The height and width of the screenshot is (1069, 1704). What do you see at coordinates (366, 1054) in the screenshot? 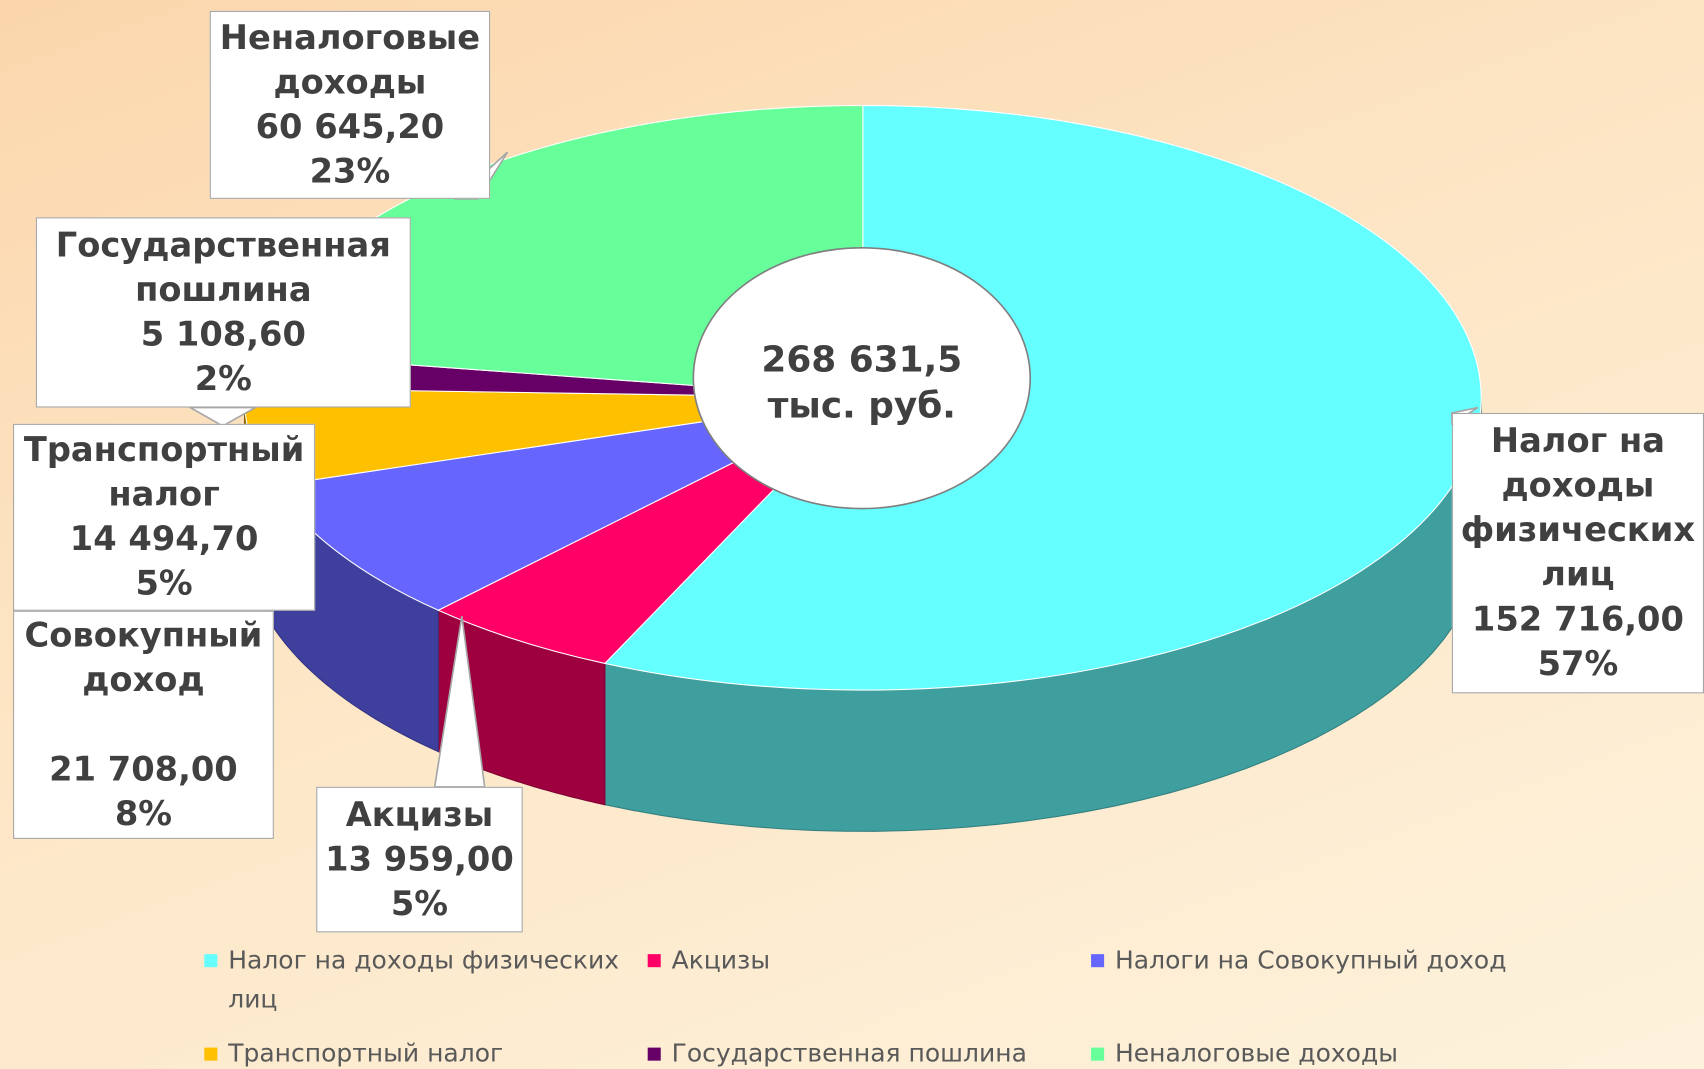
I see `legend-label: Транспортный налог` at bounding box center [366, 1054].